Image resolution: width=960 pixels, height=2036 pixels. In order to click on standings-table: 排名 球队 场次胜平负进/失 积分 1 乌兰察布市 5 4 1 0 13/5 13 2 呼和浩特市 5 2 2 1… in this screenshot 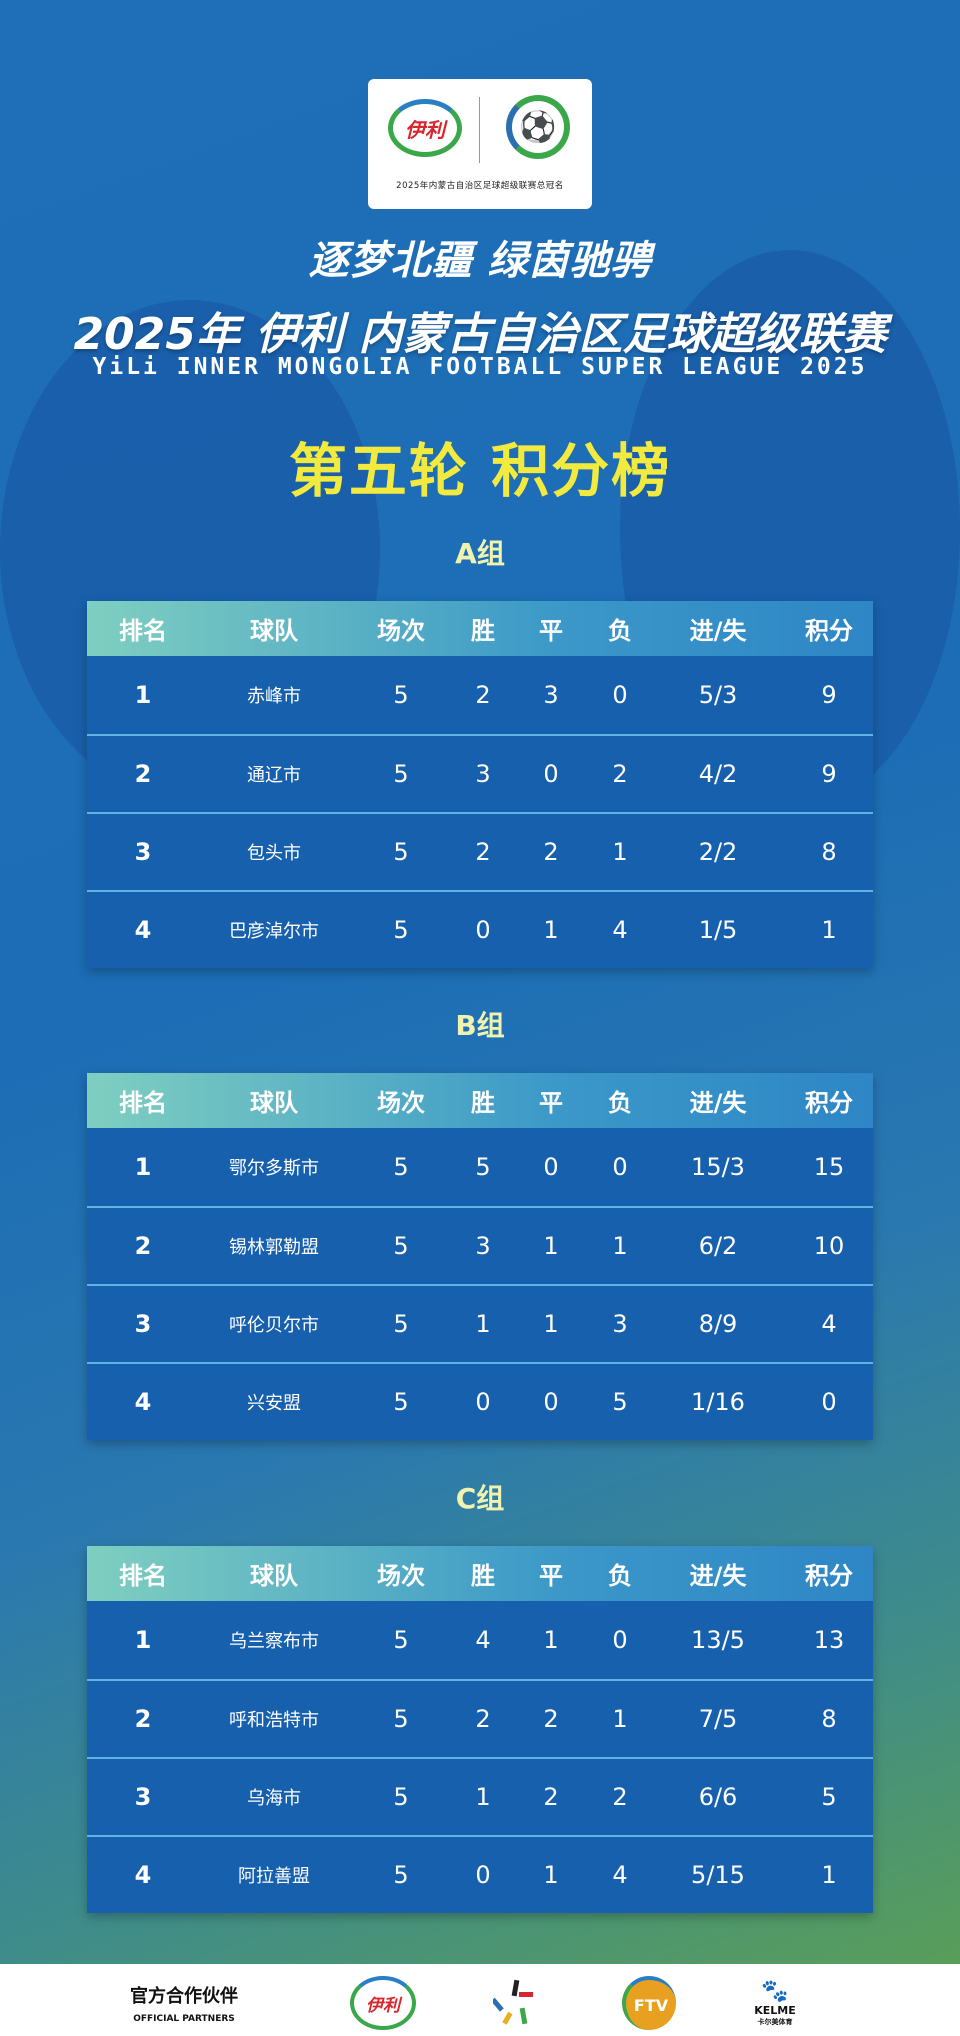, I will do `click(480, 1729)`.